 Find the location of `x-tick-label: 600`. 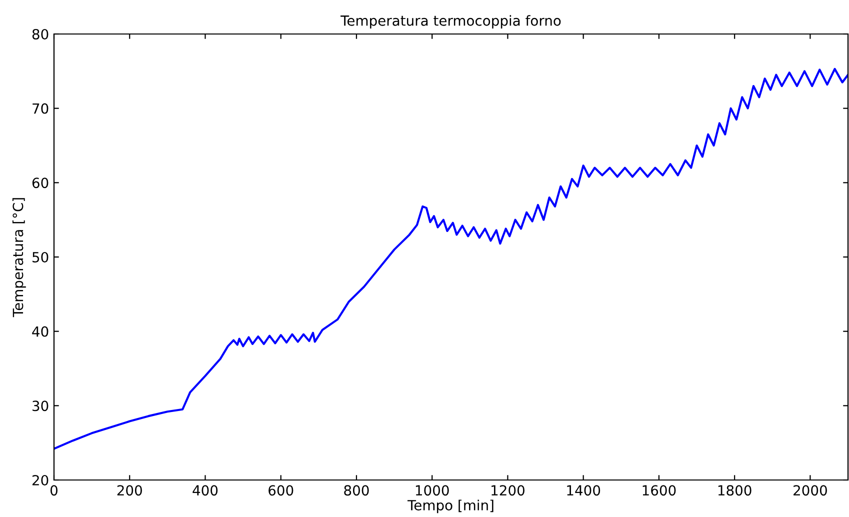

x-tick-label: 600 is located at coordinates (281, 490).